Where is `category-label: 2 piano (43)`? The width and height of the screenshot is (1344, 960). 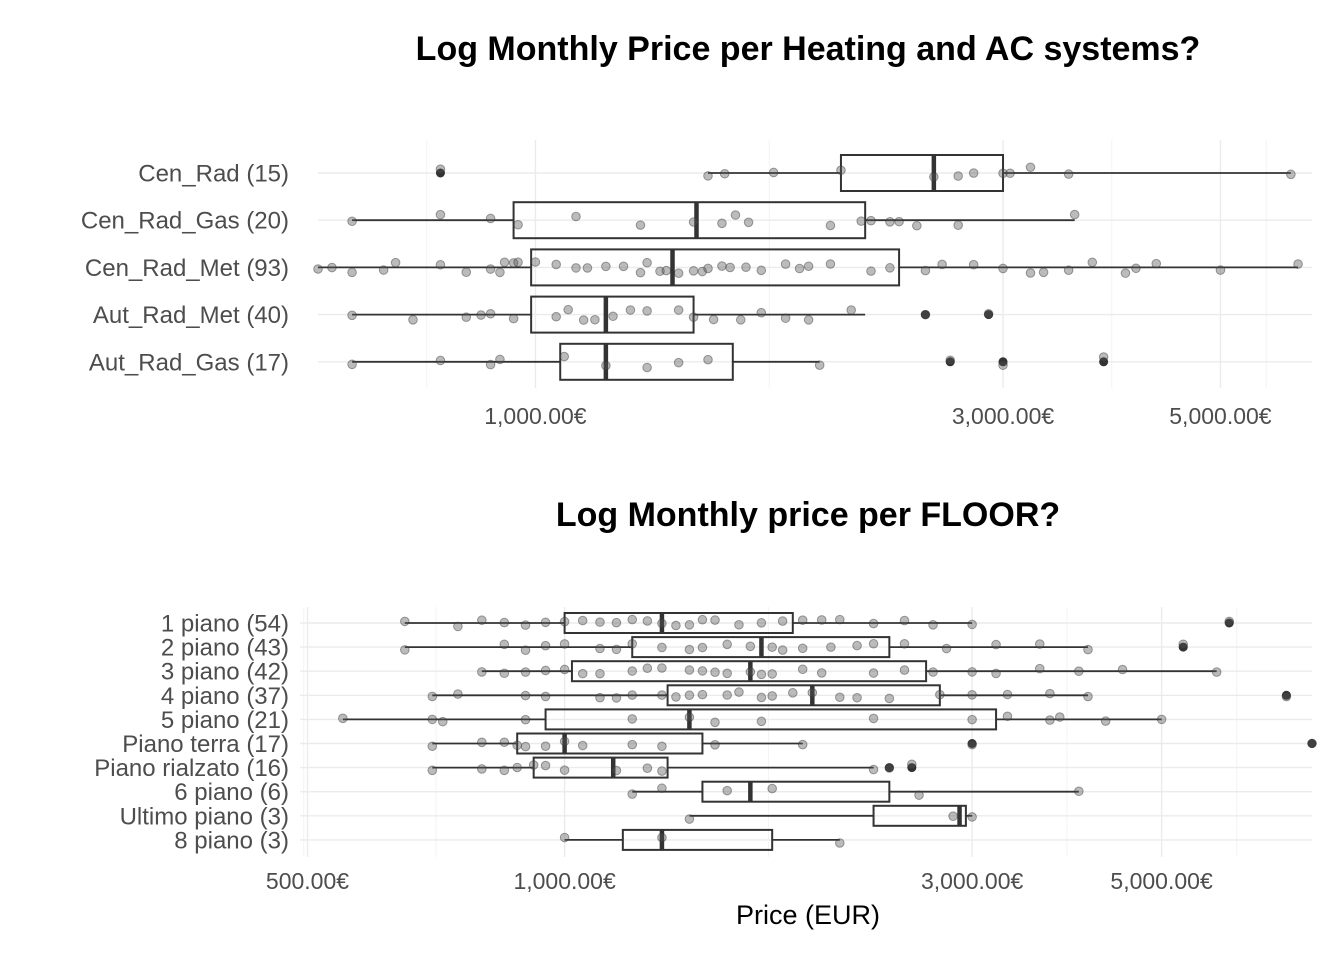
category-label: 2 piano (43) is located at coordinates (225, 648).